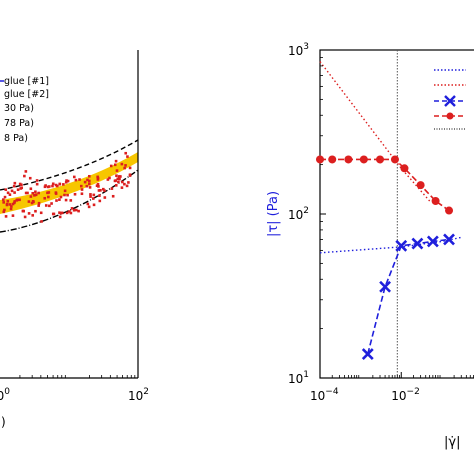 The width and height of the screenshot is (474, 474). What do you see at coordinates (26, 81) in the screenshot?
I see `legend-label-1: glue [#1]` at bounding box center [26, 81].